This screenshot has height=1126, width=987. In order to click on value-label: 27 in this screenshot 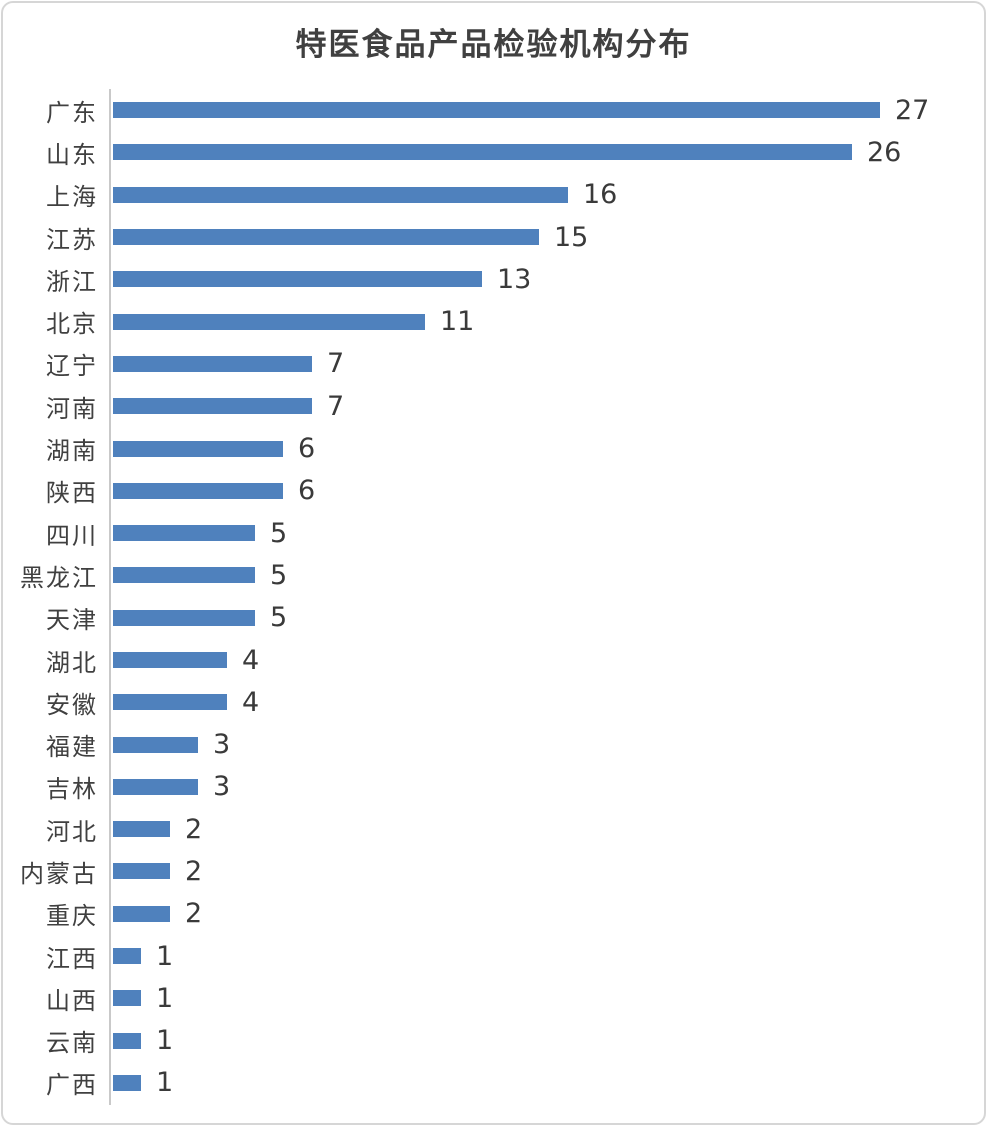, I will do `click(912, 110)`.